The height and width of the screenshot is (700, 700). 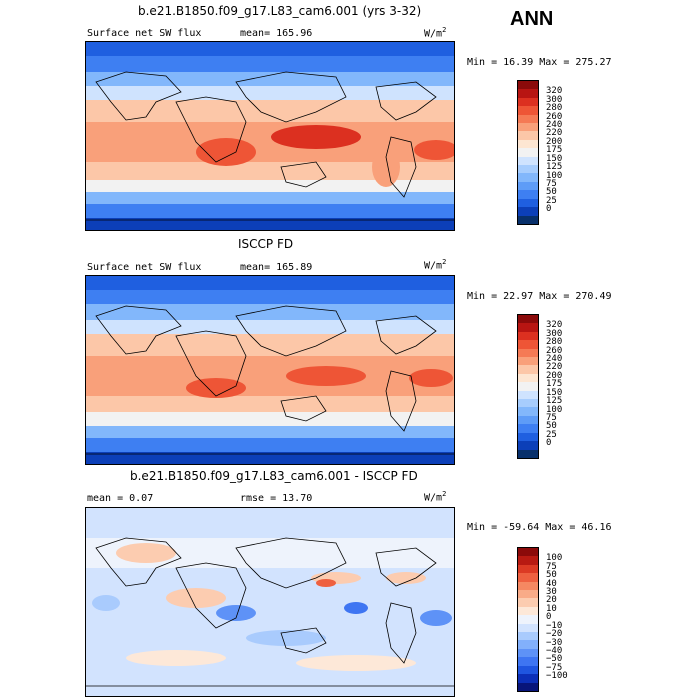 I want to click on colorbar-tick-label: 100, so click(x=554, y=175).